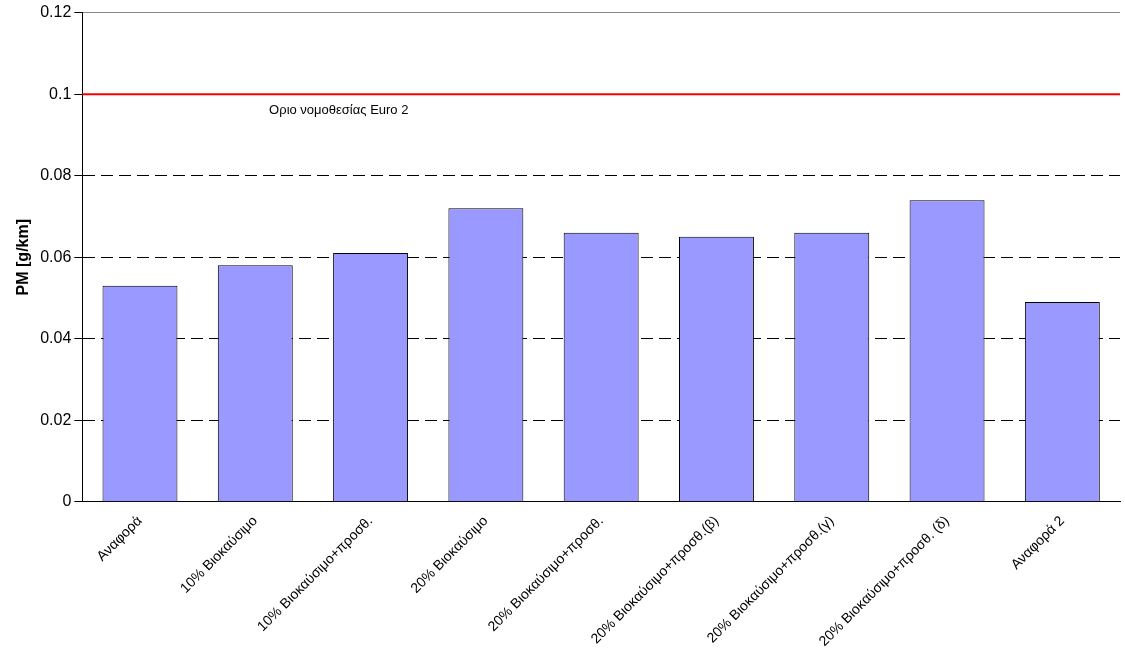 Image resolution: width=1125 pixels, height=658 pixels. What do you see at coordinates (56, 419) in the screenshot?
I see `y-tick-label: 0.02` at bounding box center [56, 419].